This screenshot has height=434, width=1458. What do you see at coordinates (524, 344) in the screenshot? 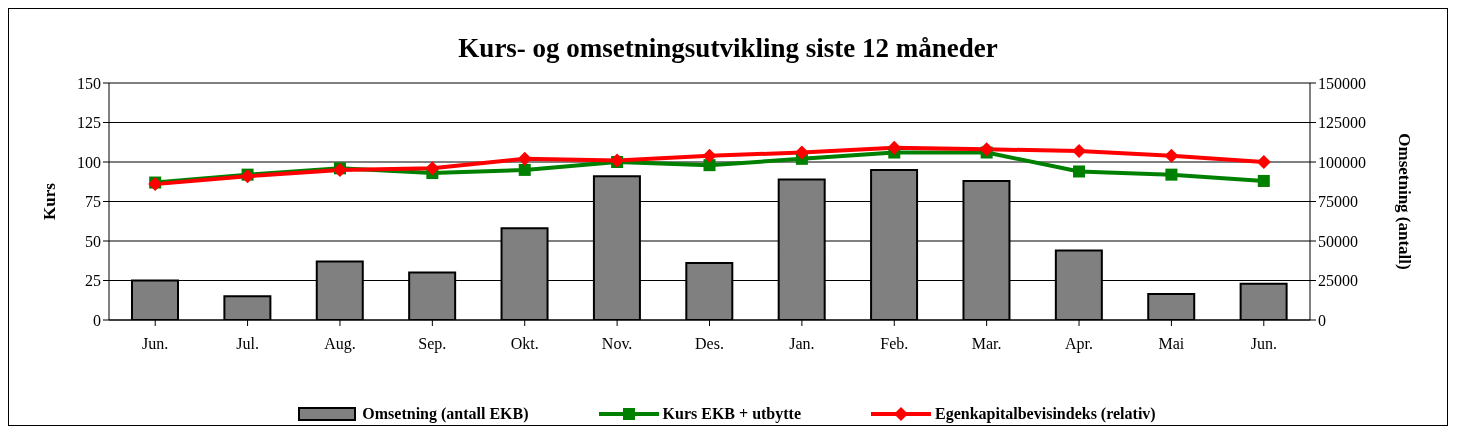
I see `x-tick-label: Okt.` at bounding box center [524, 344].